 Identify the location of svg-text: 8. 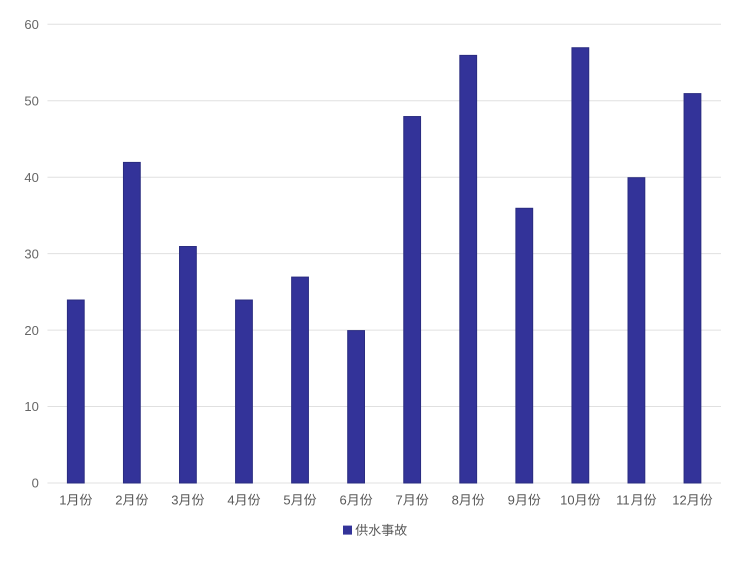
(455, 500).